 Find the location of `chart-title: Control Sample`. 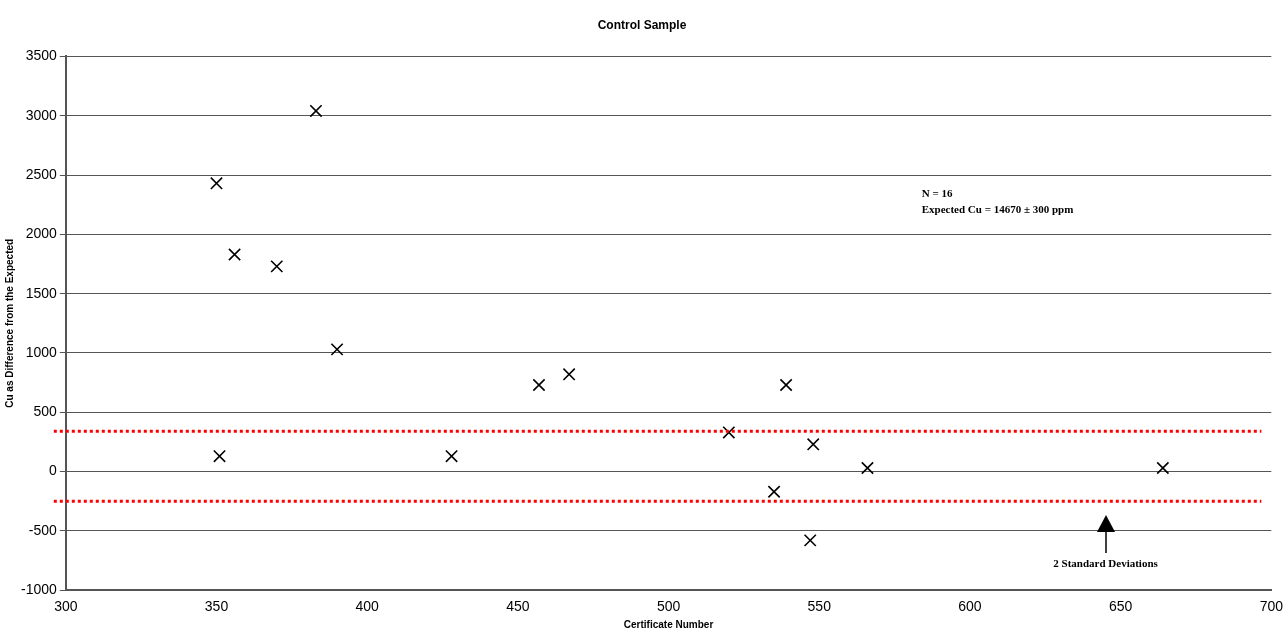

chart-title: Control Sample is located at coordinates (642, 24).